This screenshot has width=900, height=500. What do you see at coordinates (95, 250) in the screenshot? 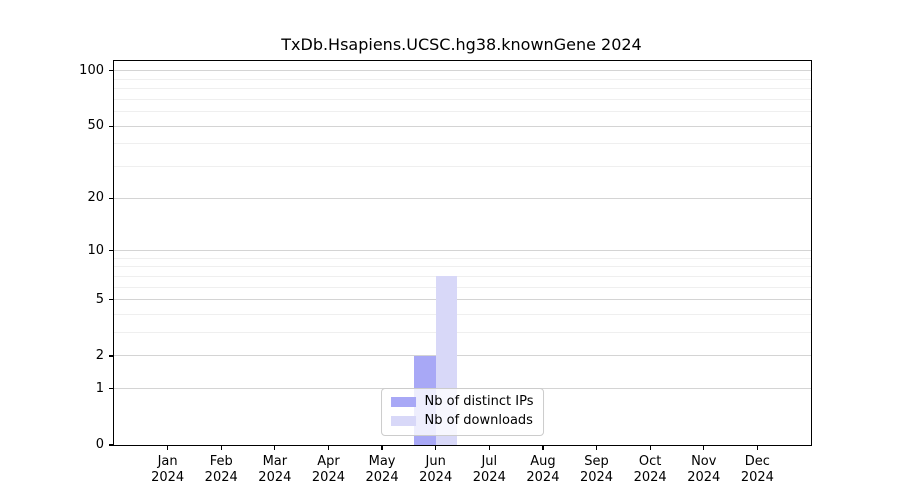
I see `y-tick-label: 10` at bounding box center [95, 250].